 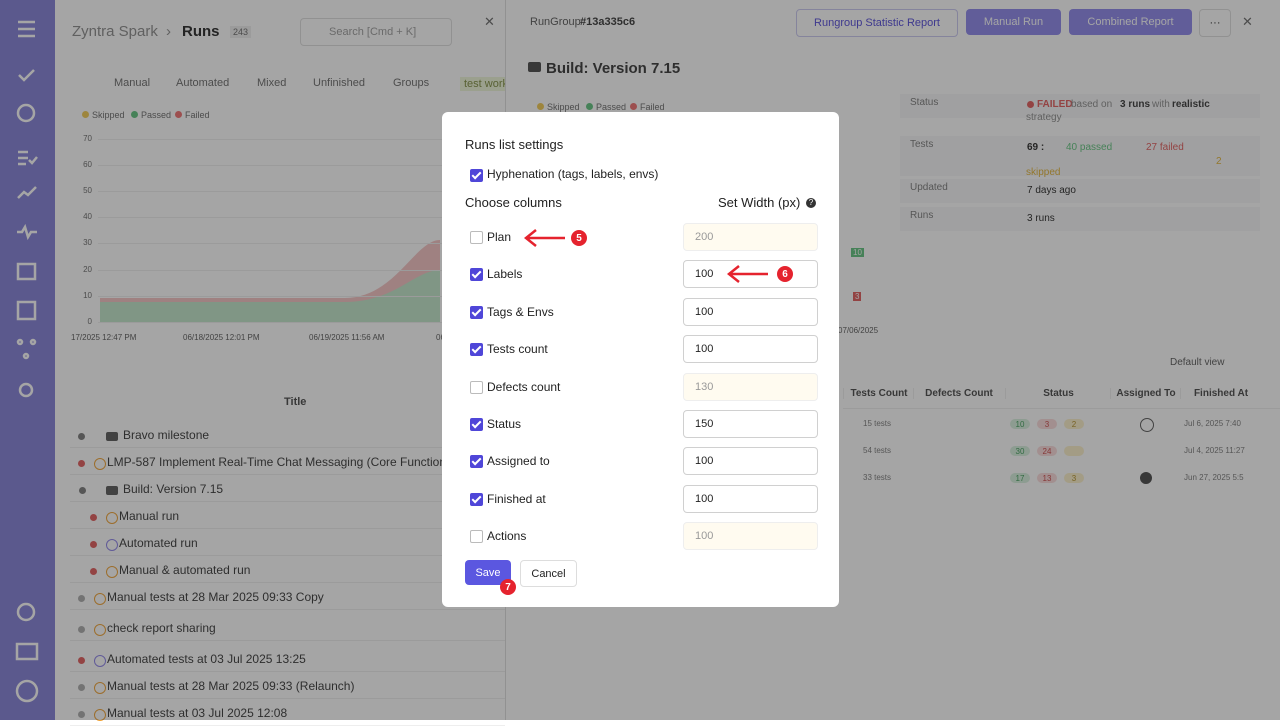 What do you see at coordinates (750, 386) in the screenshot?
I see `width-input: 130` at bounding box center [750, 386].